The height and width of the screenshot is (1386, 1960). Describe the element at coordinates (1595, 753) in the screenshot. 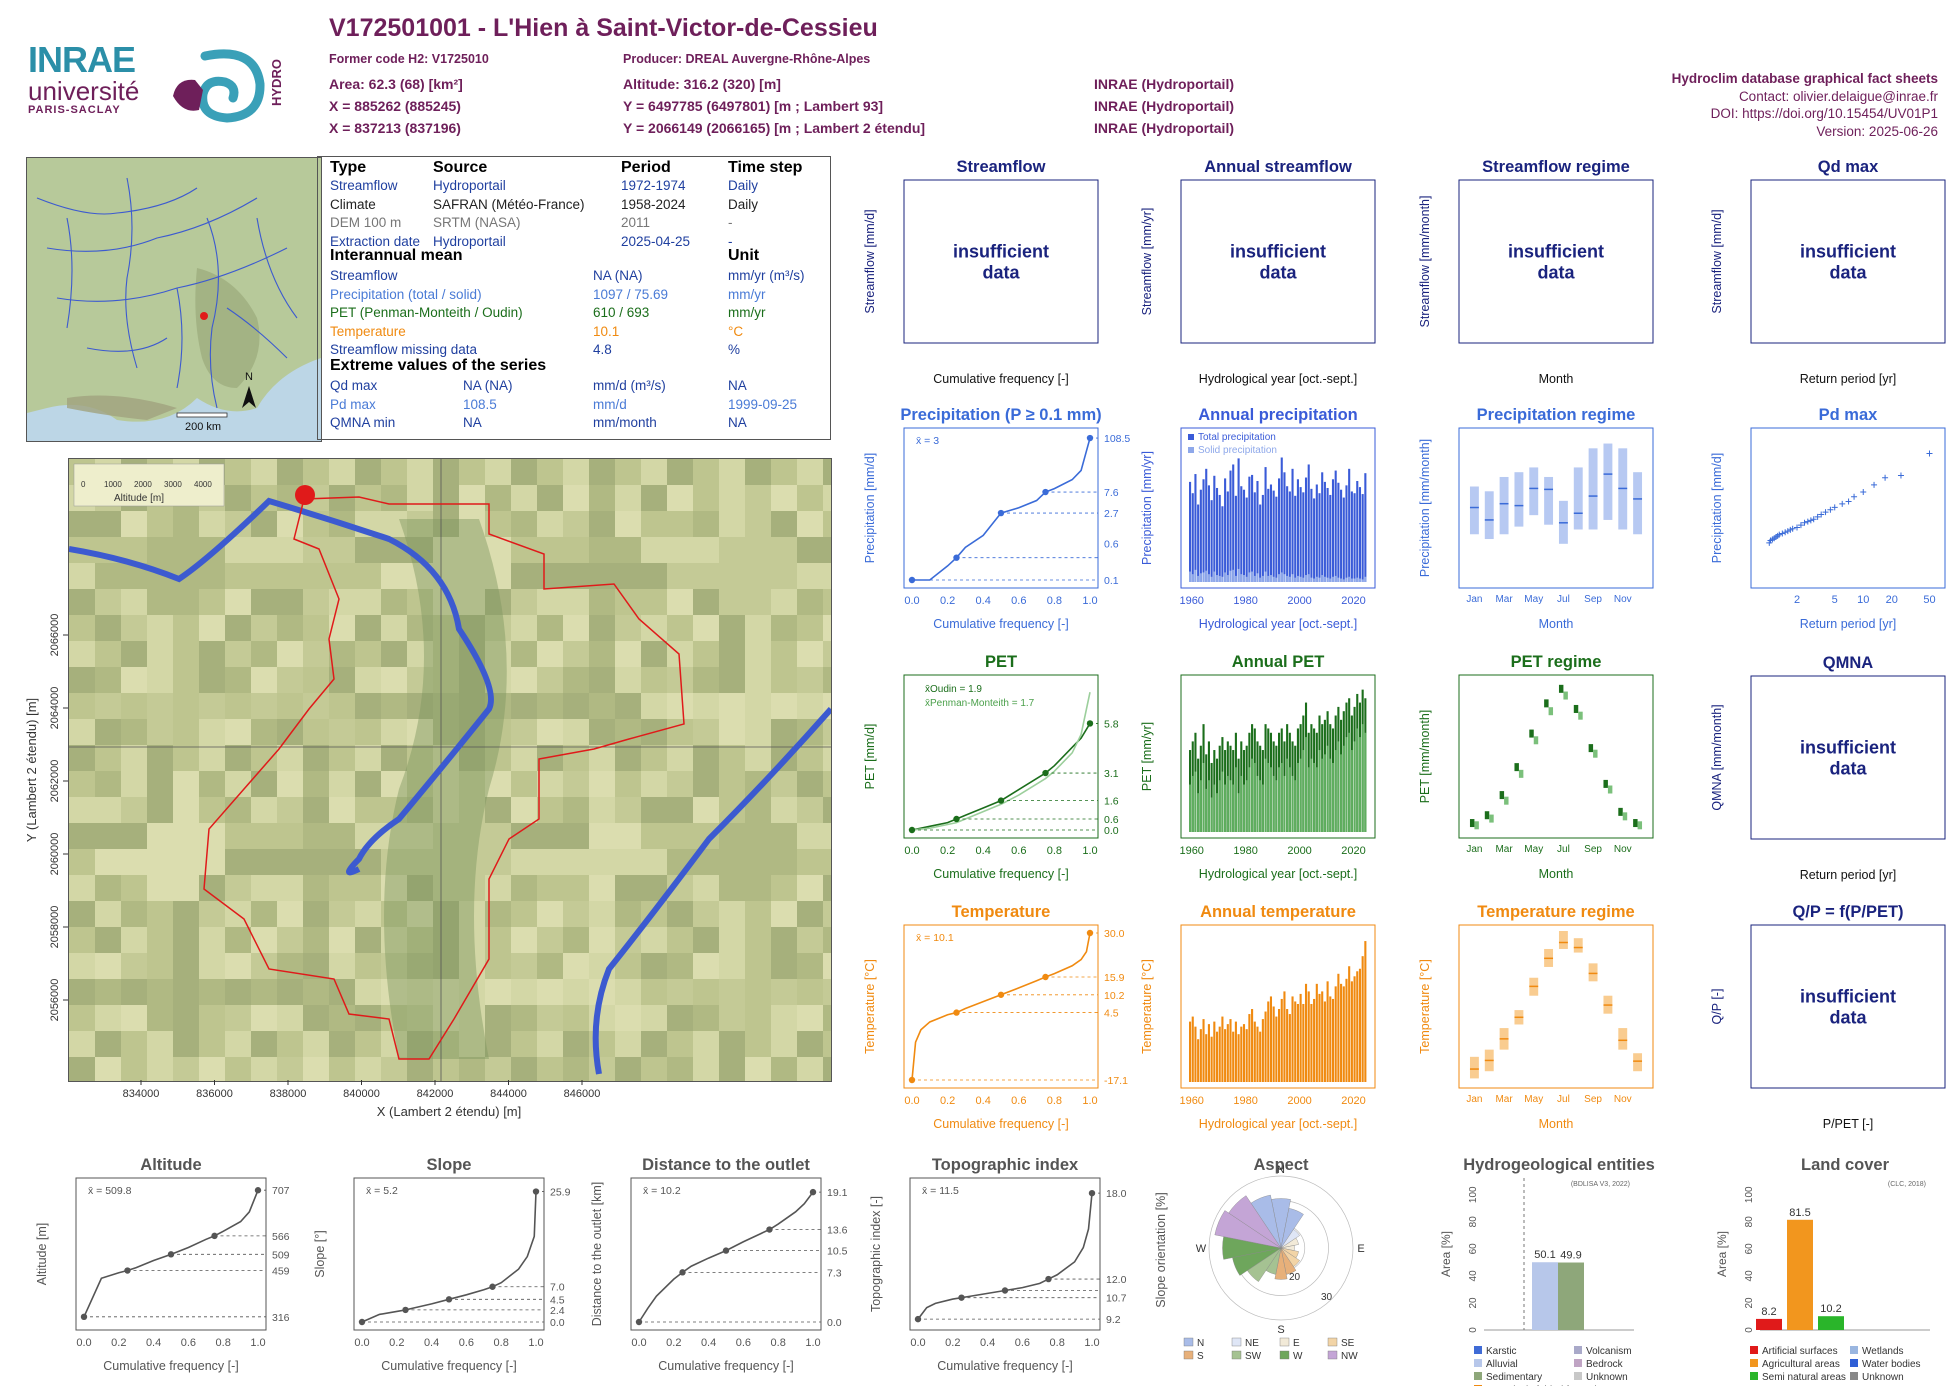

I see `pet-regime-penman` at that location.